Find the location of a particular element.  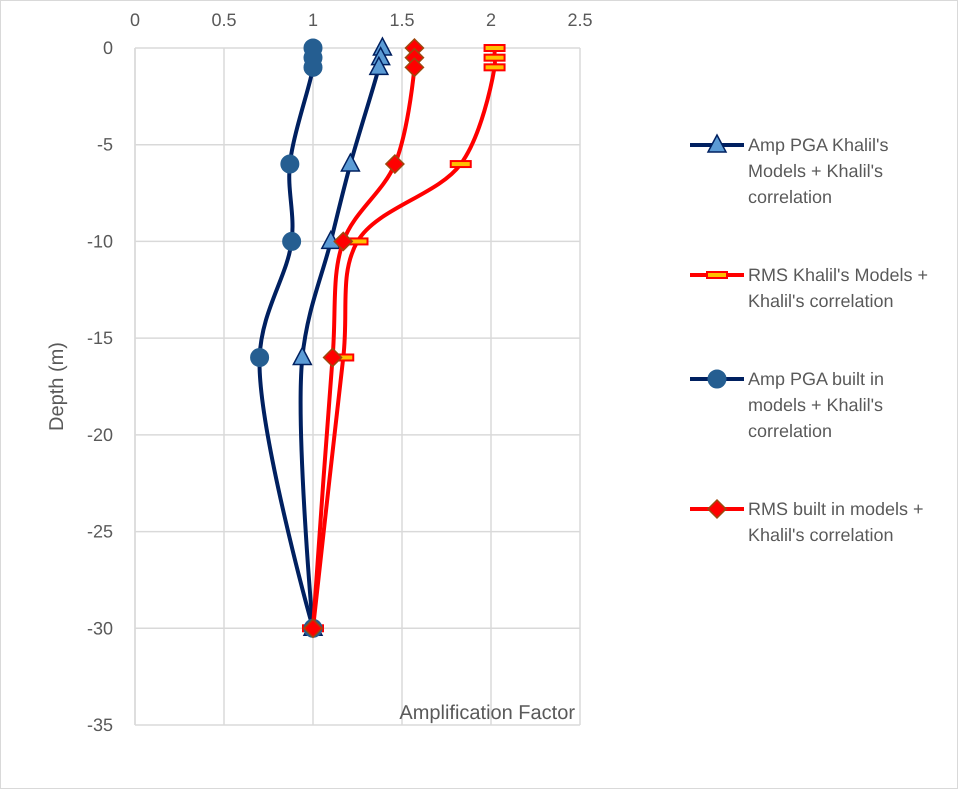

y-tick-label: -20 is located at coordinates (99, 434).